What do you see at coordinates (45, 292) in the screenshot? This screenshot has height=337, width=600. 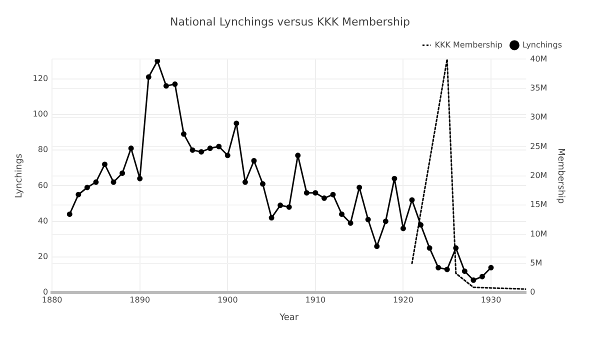 I see `y-tick-label: 0` at bounding box center [45, 292].